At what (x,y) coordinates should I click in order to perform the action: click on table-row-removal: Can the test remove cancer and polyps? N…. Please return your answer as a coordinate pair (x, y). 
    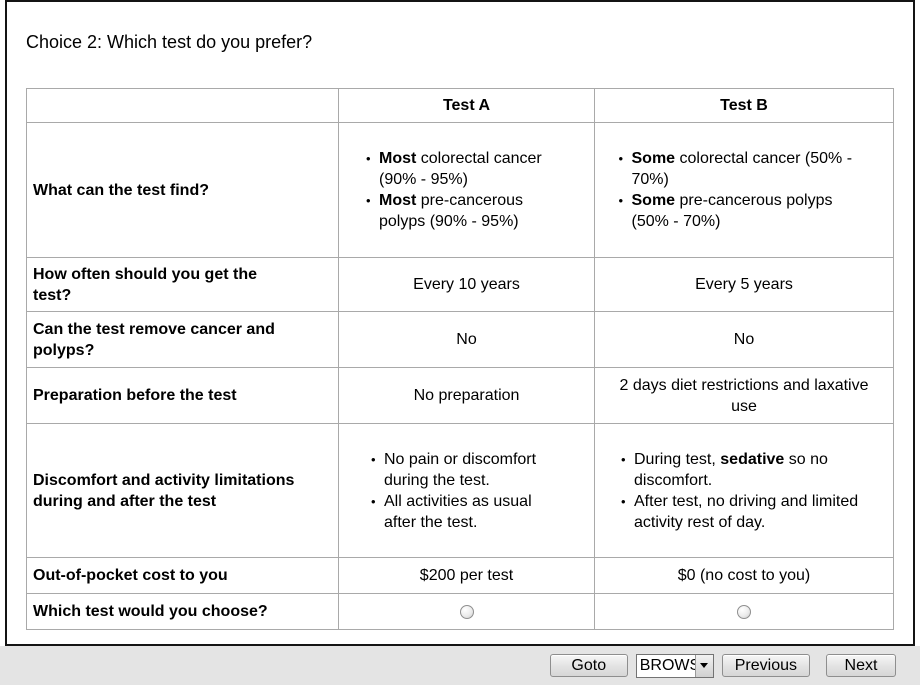
    Looking at the image, I should click on (460, 339).